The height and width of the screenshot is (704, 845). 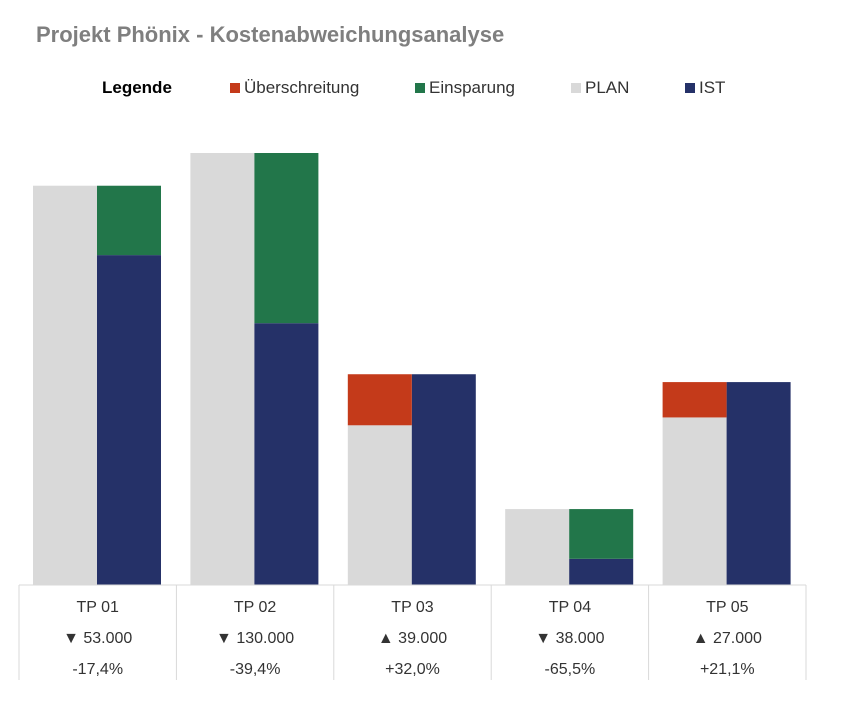 What do you see at coordinates (235, 88) in the screenshot?
I see `legend-swatch-overrun` at bounding box center [235, 88].